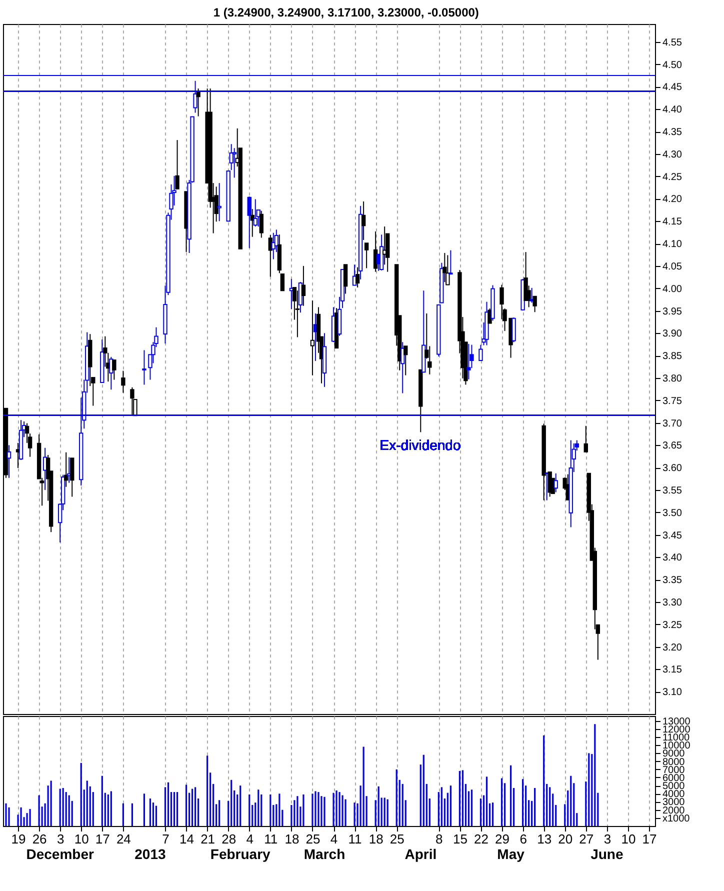 Image resolution: width=724 pixels, height=891 pixels. What do you see at coordinates (672, 65) in the screenshot?
I see `y-tick-label: 4.50` at bounding box center [672, 65].